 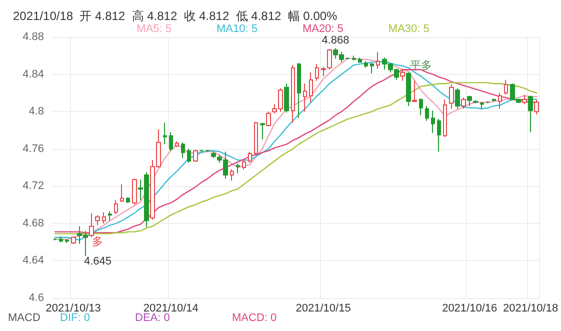 I want to click on y-tick-label: 4.6, so click(x=36, y=298).